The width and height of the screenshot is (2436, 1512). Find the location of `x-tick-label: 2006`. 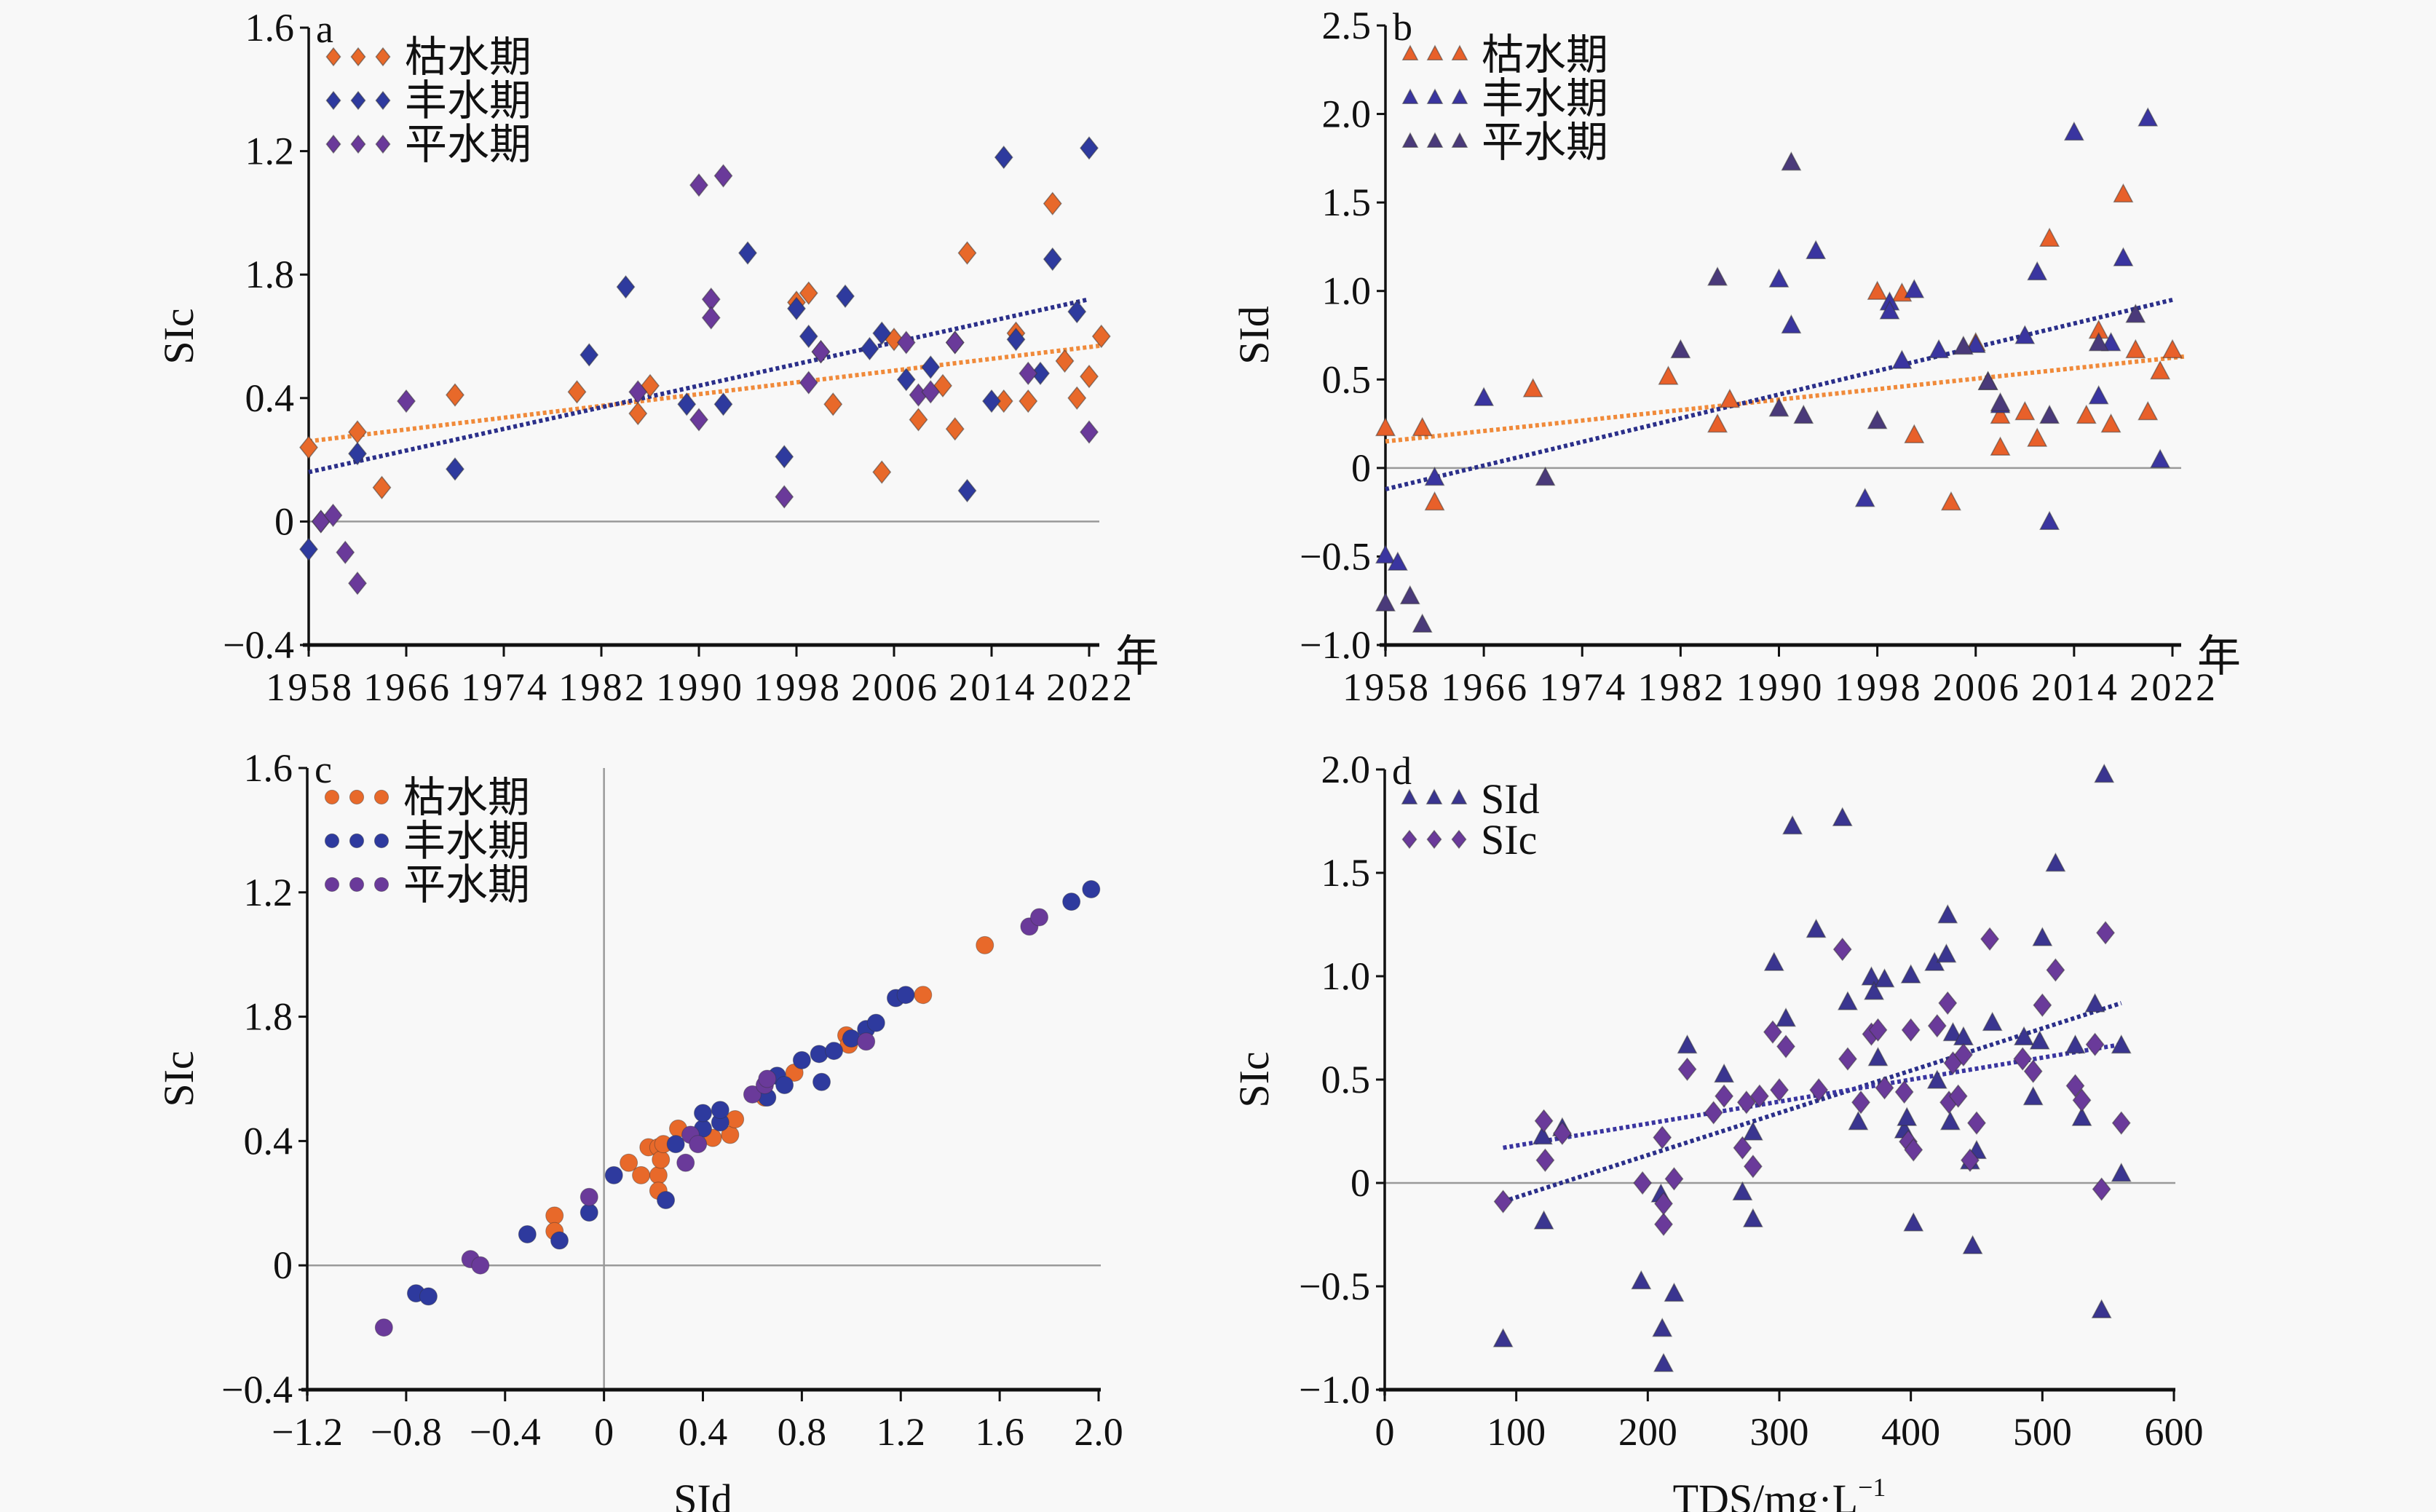

x-tick-label: 2006 is located at coordinates (894, 687).